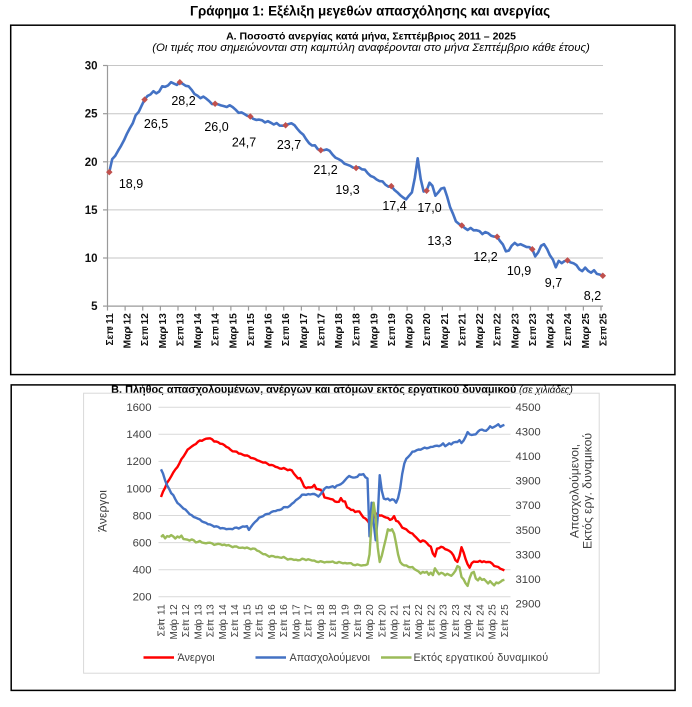 The height and width of the screenshot is (707, 692). Describe the element at coordinates (325, 170) in the screenshot. I see `svg-text: 21,2` at that location.